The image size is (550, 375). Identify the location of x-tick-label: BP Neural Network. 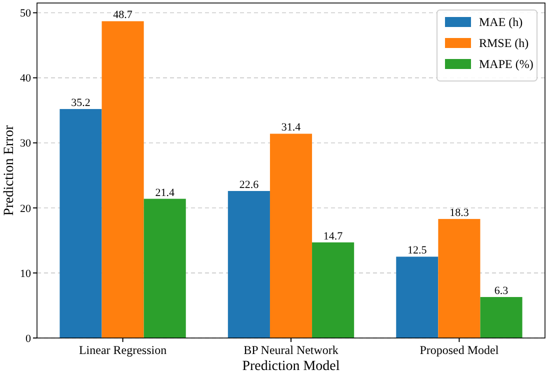
(291, 350).